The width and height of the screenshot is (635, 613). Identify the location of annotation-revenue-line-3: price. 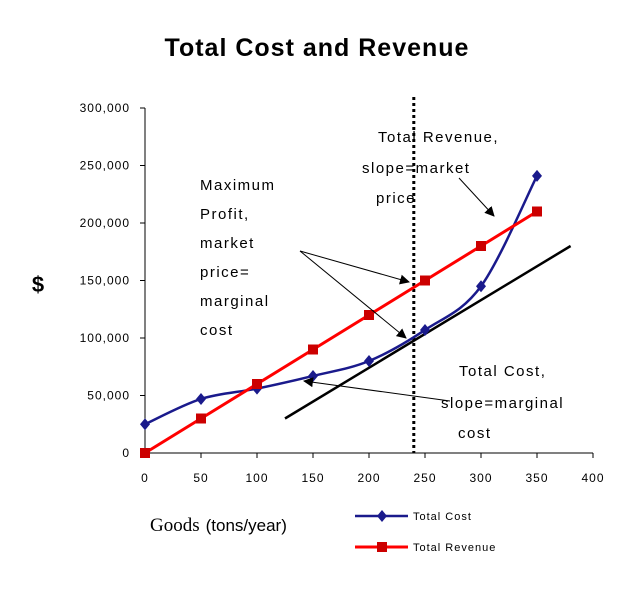
(396, 198).